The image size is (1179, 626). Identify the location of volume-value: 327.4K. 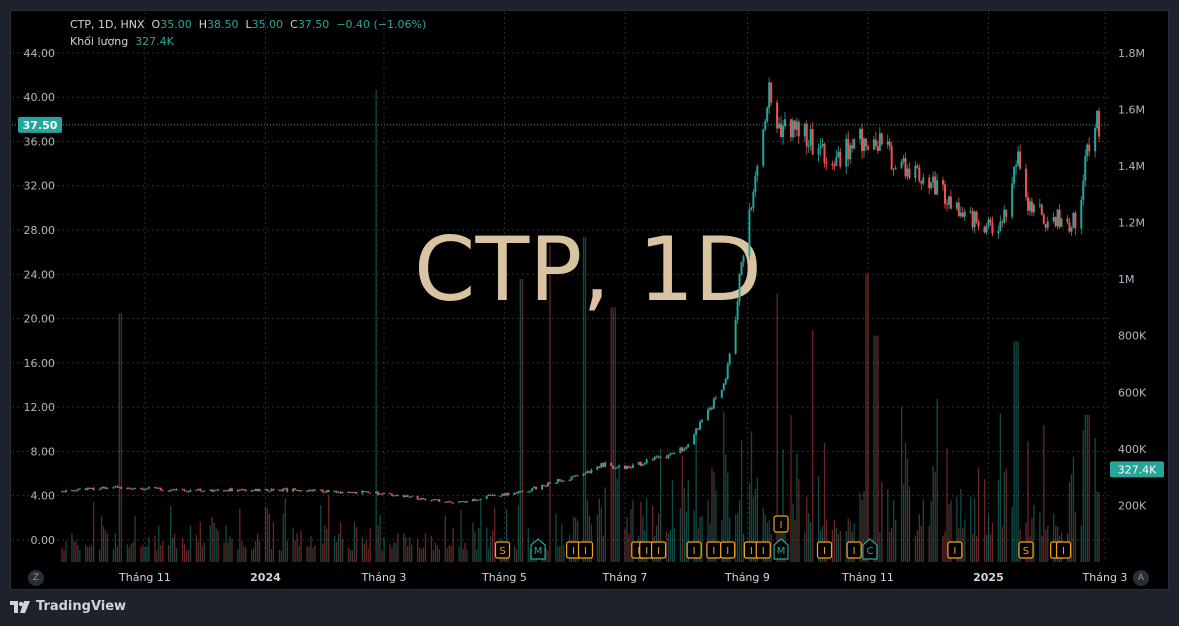
(154, 41).